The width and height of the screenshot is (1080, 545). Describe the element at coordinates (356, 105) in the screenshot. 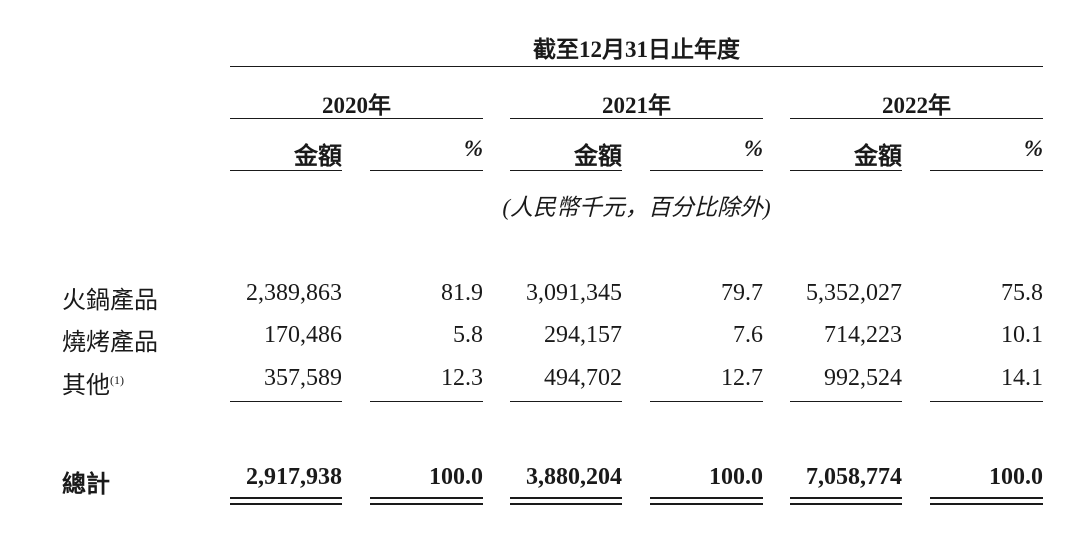

I see `year-header-2020: 2020年` at that location.